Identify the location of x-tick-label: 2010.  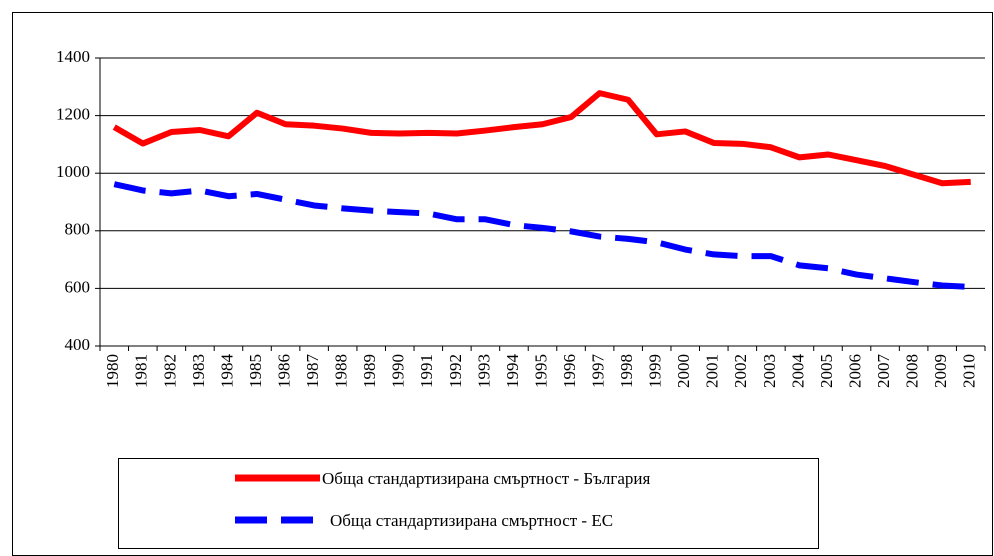
(969, 371).